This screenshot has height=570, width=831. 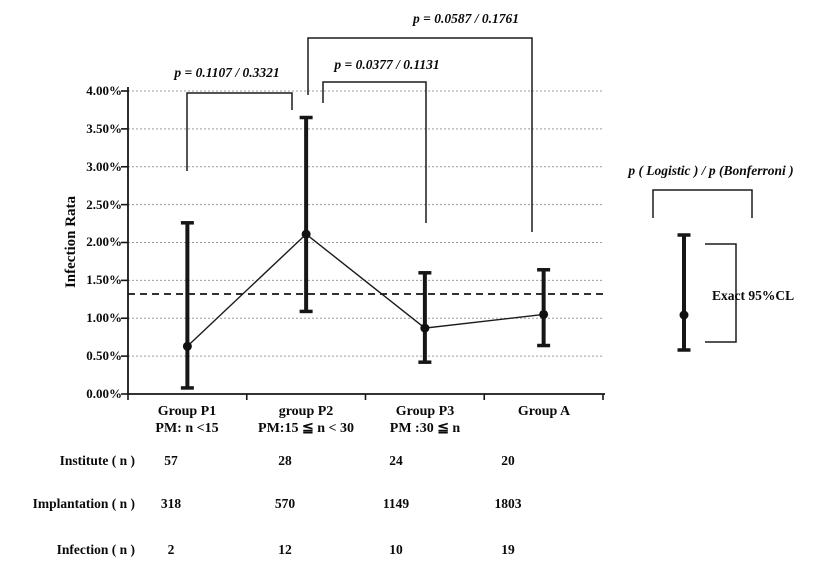 What do you see at coordinates (306, 411) in the screenshot?
I see `category-line1: group P2` at bounding box center [306, 411].